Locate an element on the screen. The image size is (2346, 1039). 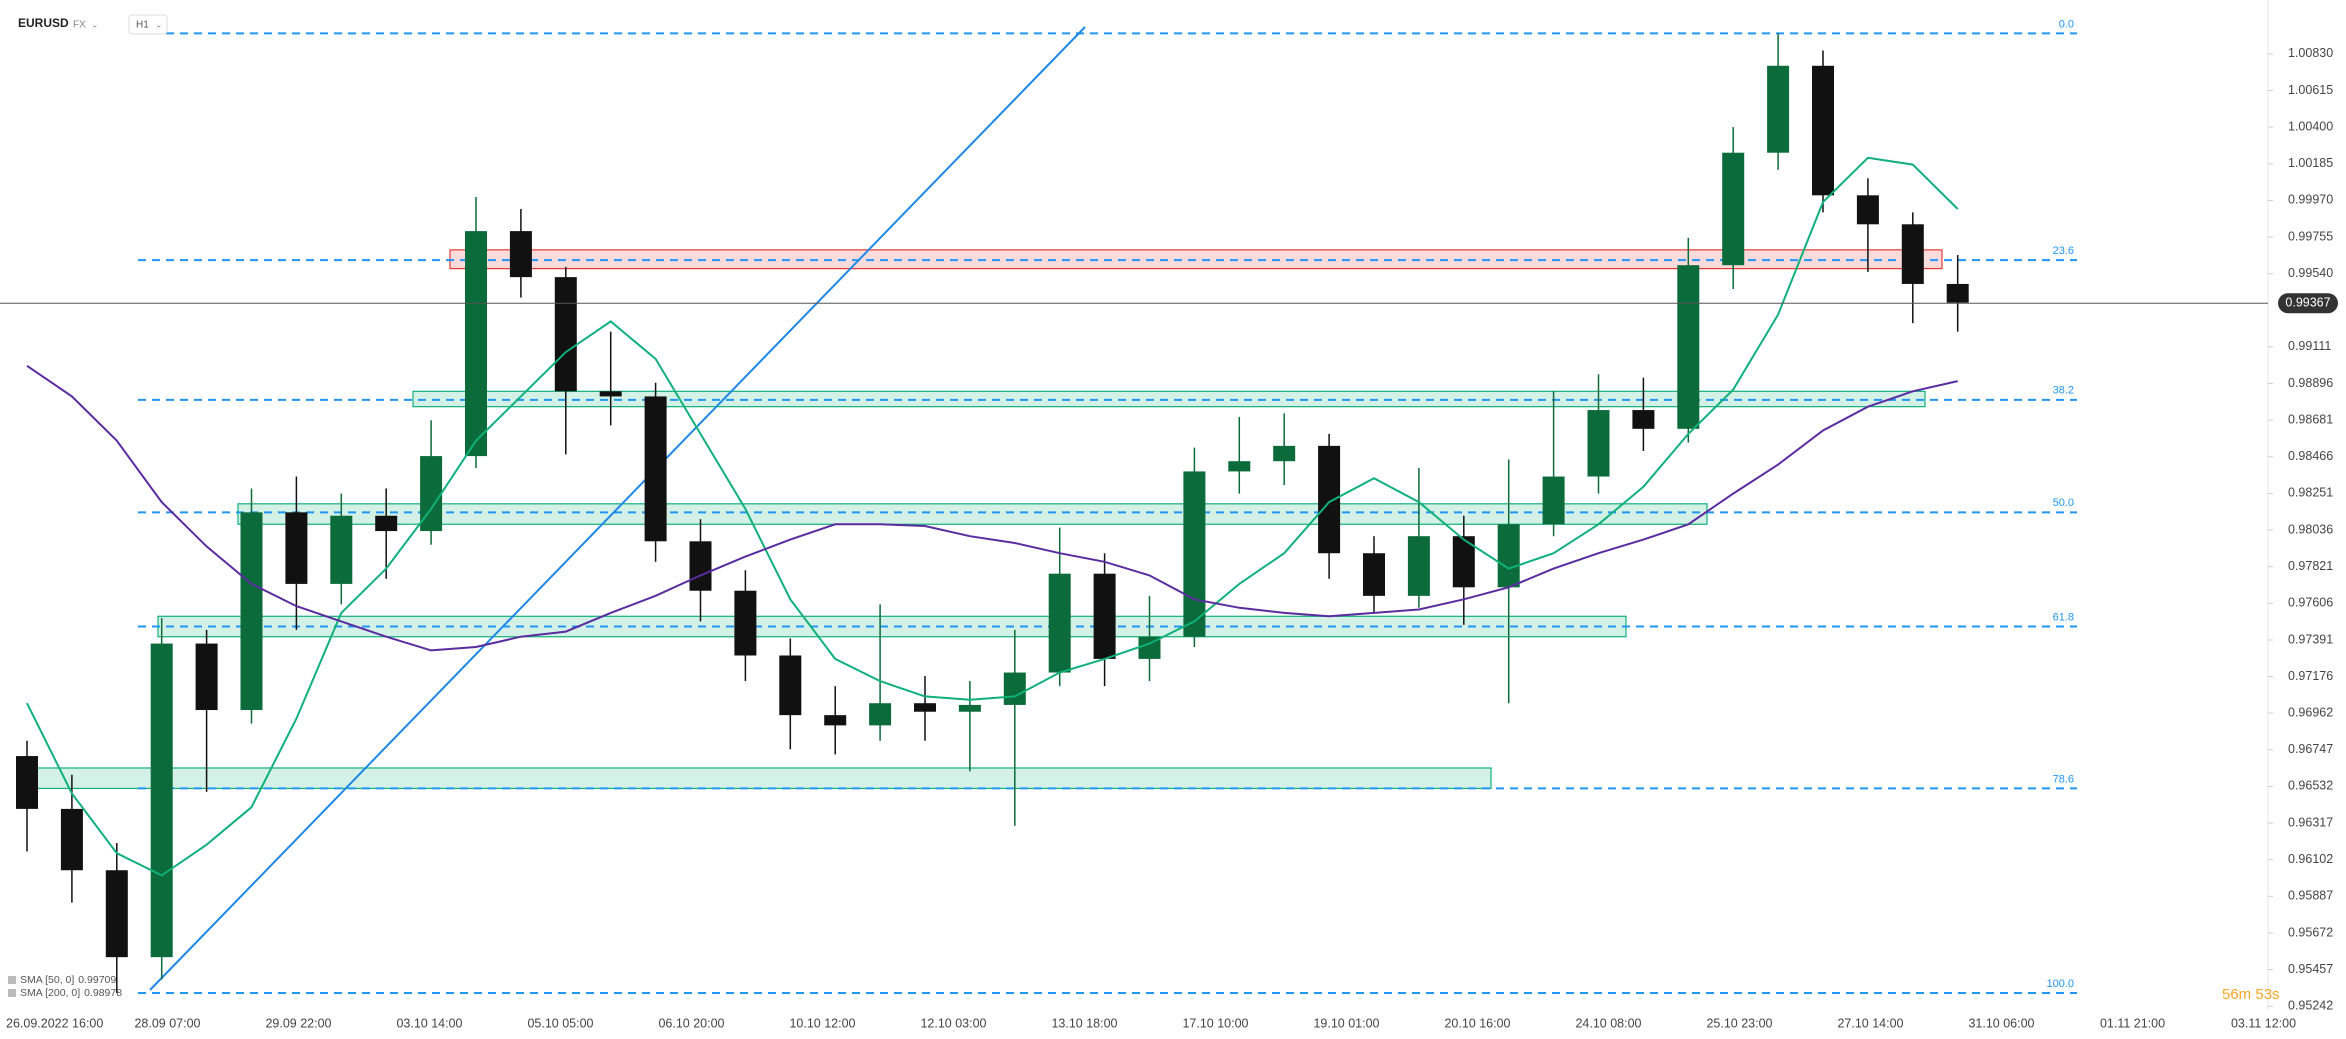
x-tick-label: 10.10 12:00 is located at coordinates (822, 1023).